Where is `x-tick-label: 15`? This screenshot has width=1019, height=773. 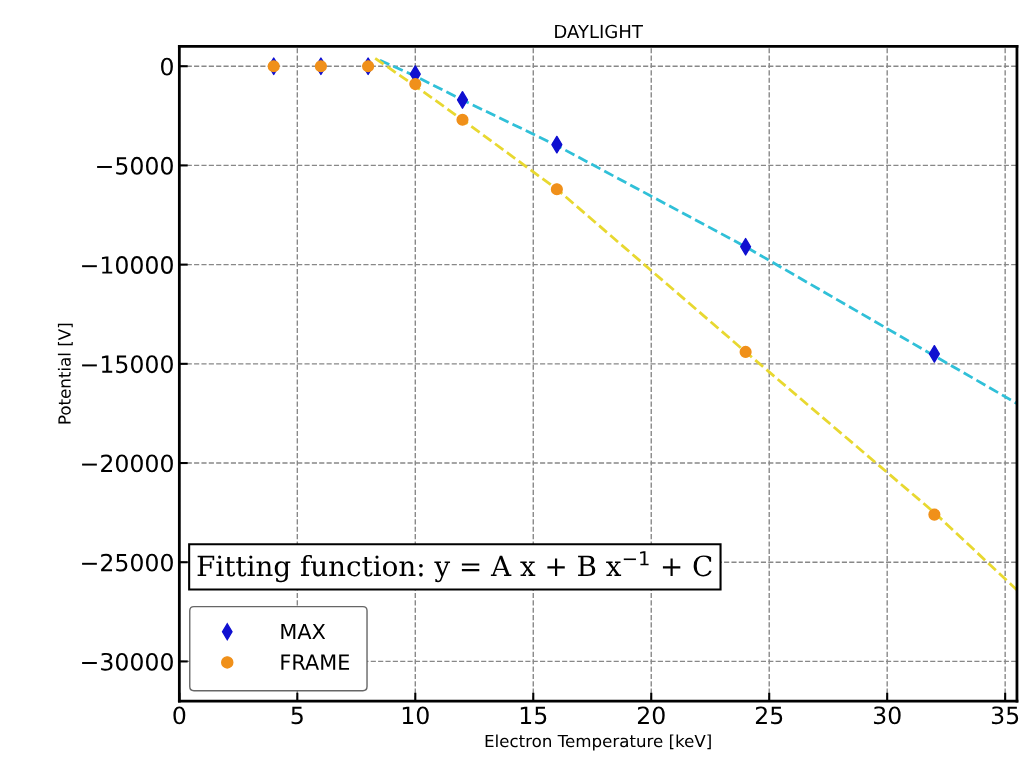
x-tick-label: 15 is located at coordinates (533, 715).